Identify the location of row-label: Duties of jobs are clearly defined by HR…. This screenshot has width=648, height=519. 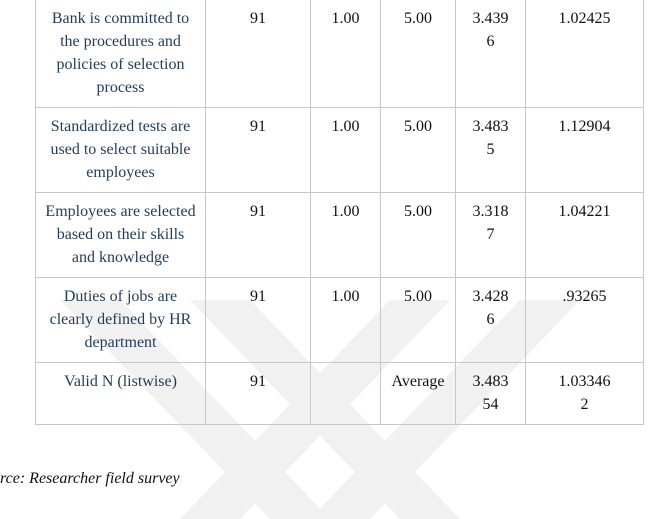
(120, 320).